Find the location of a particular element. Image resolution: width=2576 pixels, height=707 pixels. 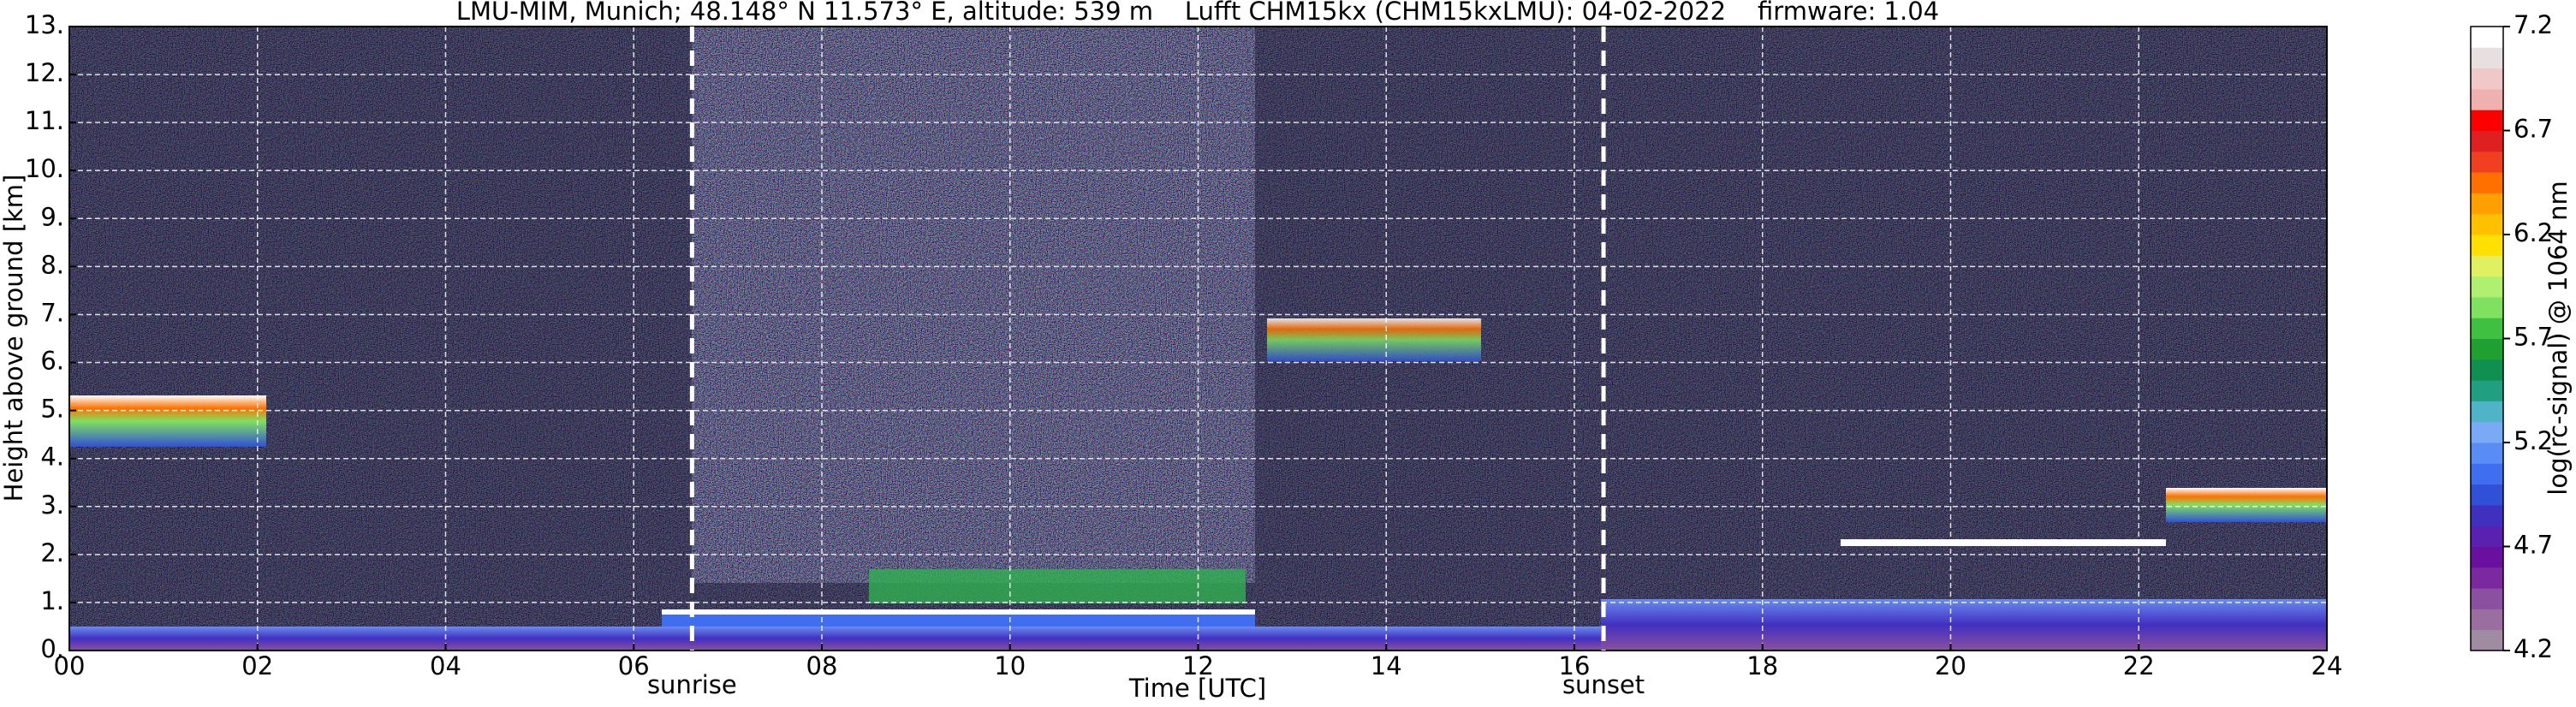

colorbar-tick-label: 5.7 is located at coordinates (2534, 337).